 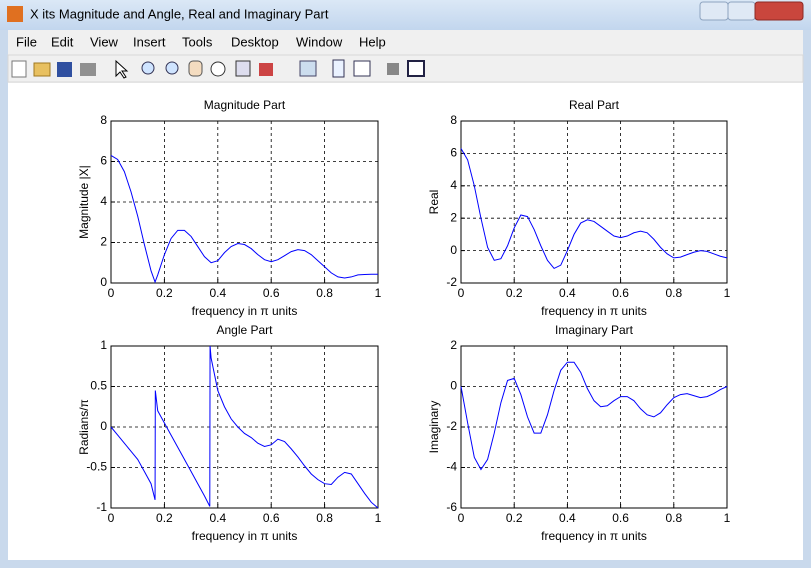 I want to click on menu-item: Tools, so click(x=197, y=41).